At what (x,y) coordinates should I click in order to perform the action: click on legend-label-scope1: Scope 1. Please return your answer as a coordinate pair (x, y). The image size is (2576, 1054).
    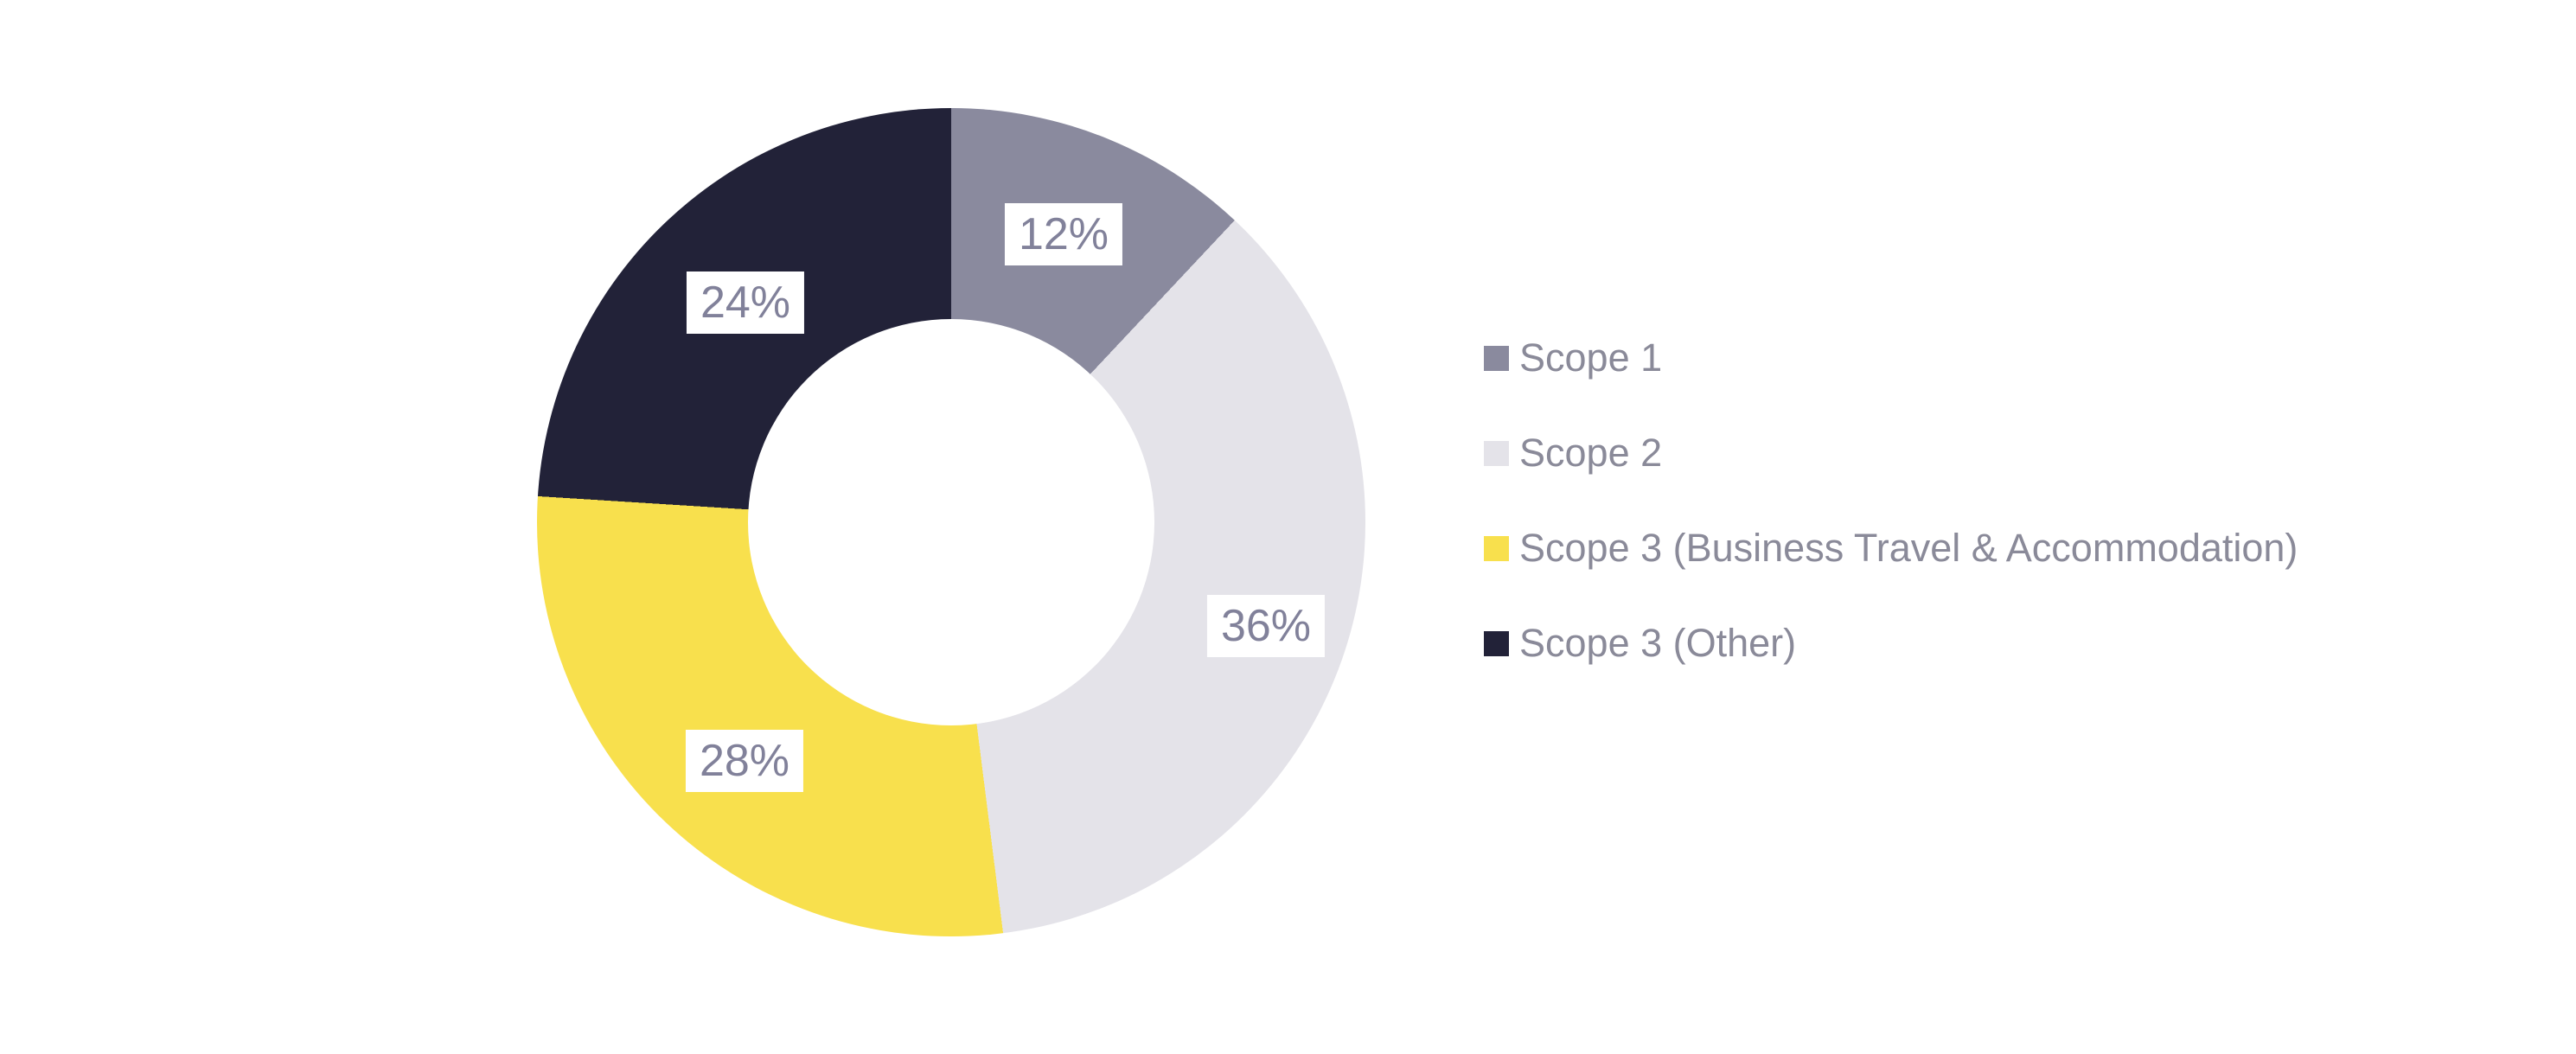
    Looking at the image, I should click on (1591, 357).